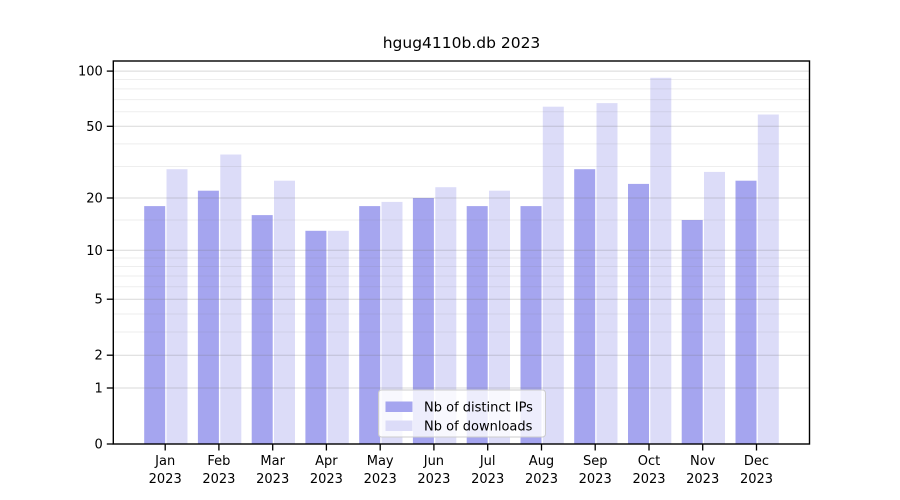 The image size is (900, 500). I want to click on legend-swatch-downloads, so click(399, 425).